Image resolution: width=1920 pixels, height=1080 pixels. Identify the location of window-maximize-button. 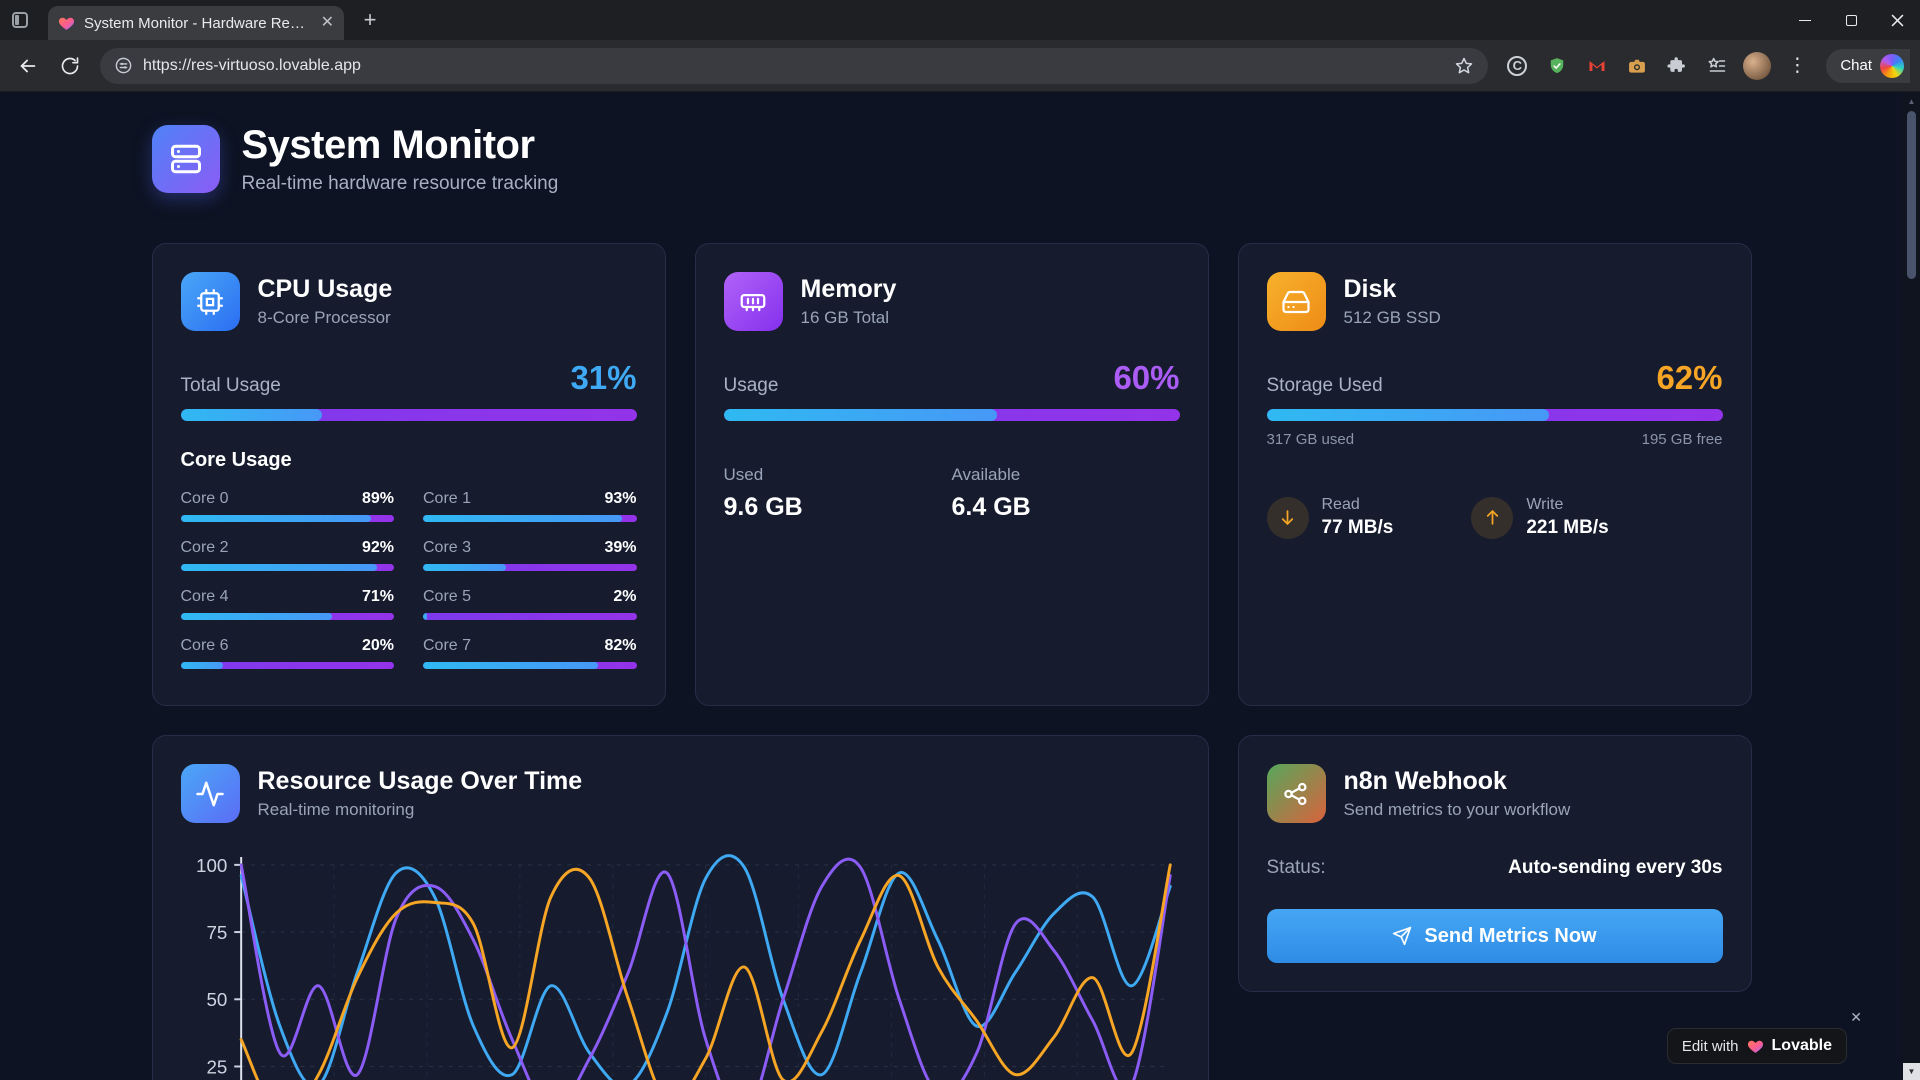
(1851, 20).